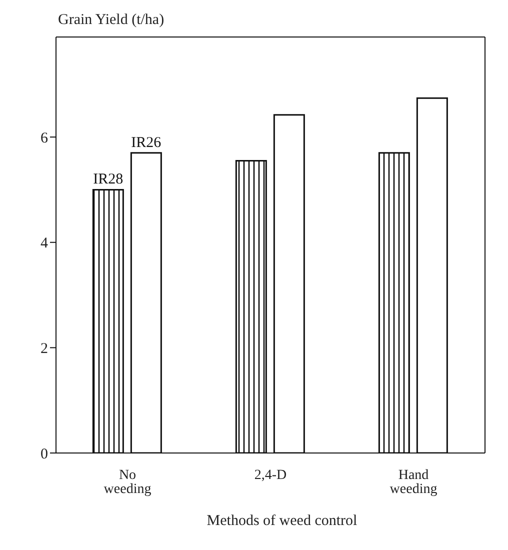  I want to click on x-axis-title: Methods of weed control, so click(282, 521).